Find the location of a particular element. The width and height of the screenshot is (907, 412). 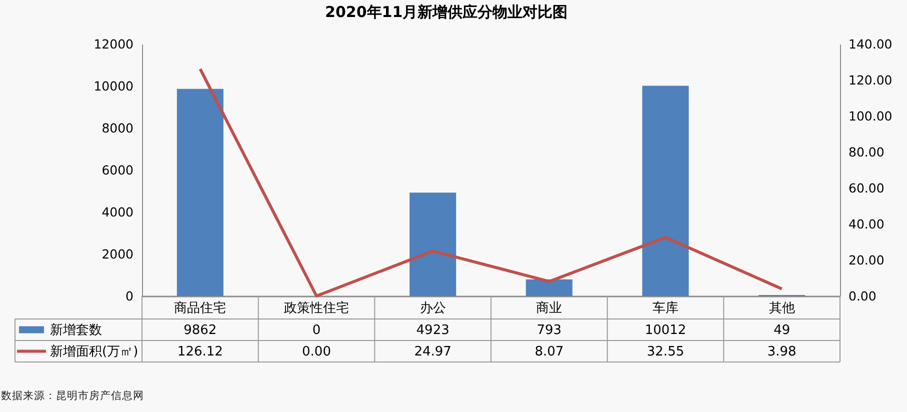

legend-label: 新增面积(万㎡) is located at coordinates (94, 352).